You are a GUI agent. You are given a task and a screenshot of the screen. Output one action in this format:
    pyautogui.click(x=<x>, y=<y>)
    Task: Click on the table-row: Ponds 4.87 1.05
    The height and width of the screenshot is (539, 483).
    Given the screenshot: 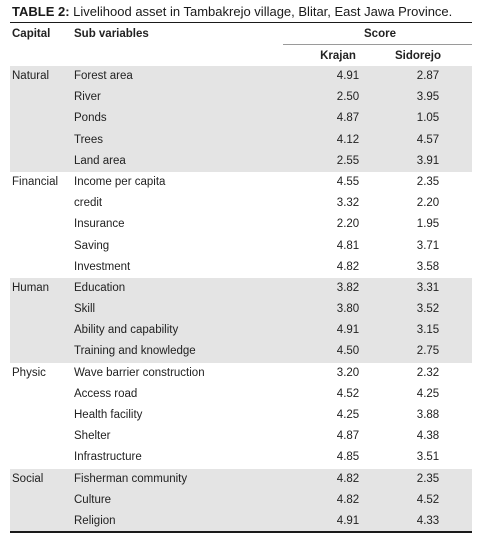 What is the action you would take?
    pyautogui.click(x=241, y=118)
    